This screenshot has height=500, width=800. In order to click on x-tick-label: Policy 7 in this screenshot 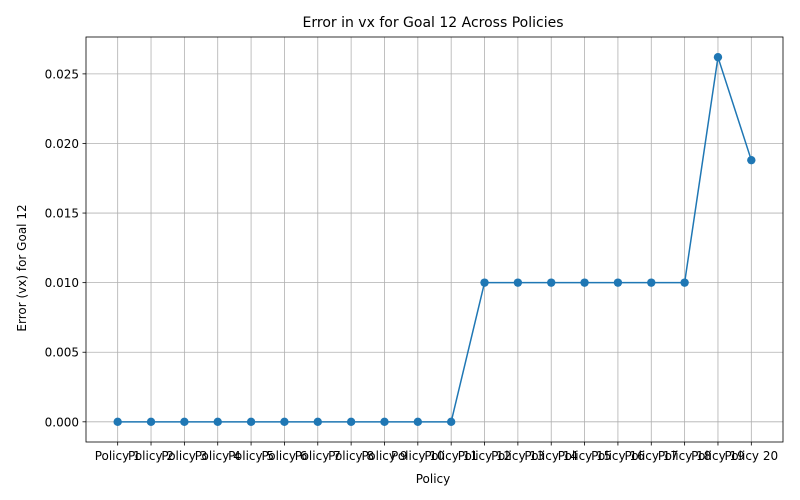, I will do `click(318, 456)`.